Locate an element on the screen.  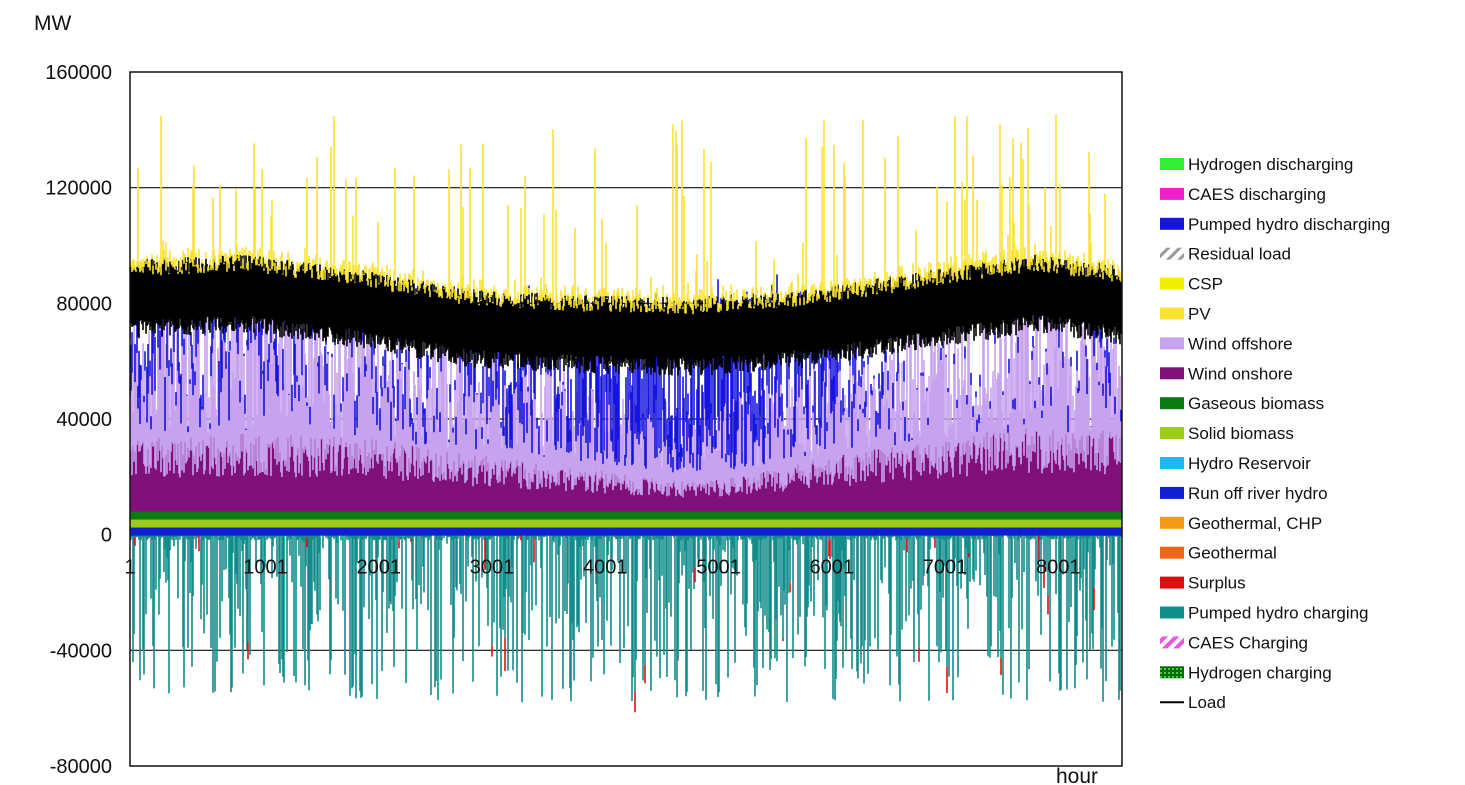
x-tick-label: 6001 is located at coordinates (832, 568).